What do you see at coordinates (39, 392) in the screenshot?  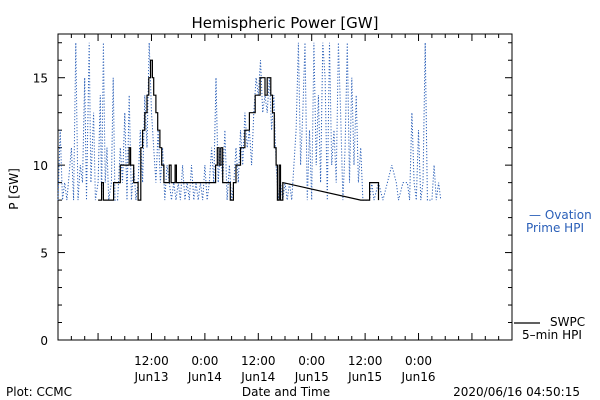 I see `footer-plot-credit: Plot: CCMC` at bounding box center [39, 392].